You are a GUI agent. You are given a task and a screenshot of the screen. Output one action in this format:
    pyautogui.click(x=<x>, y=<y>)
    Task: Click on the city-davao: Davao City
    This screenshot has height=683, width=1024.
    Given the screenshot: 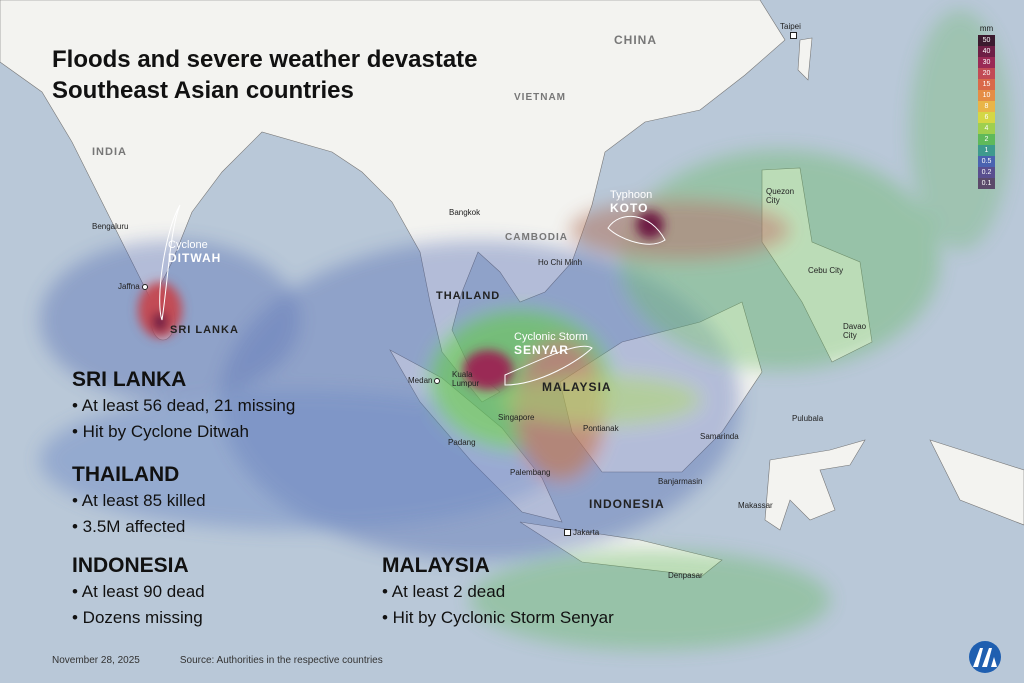 What is the action you would take?
    pyautogui.click(x=855, y=331)
    